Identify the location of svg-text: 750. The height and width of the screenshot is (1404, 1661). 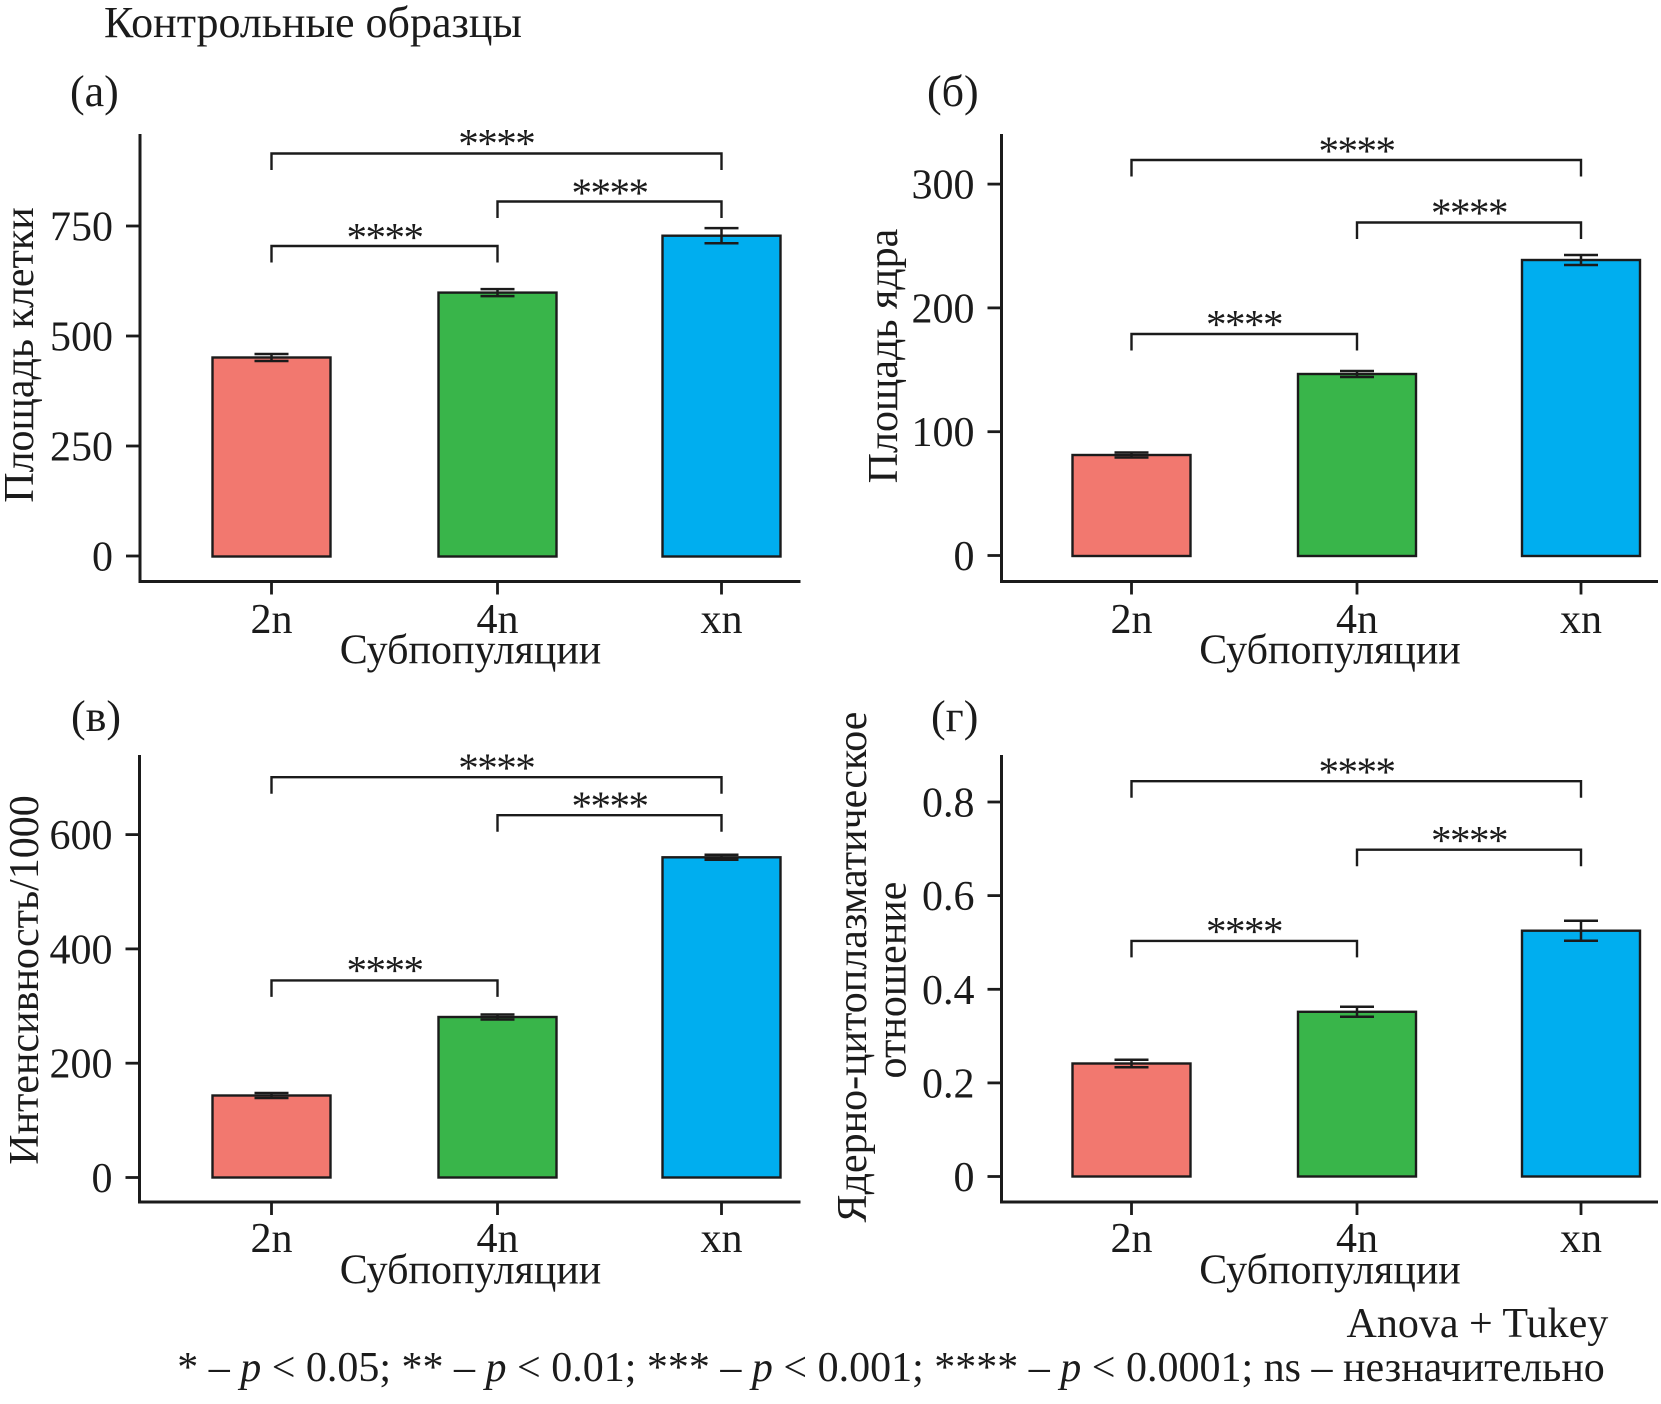
(81, 228).